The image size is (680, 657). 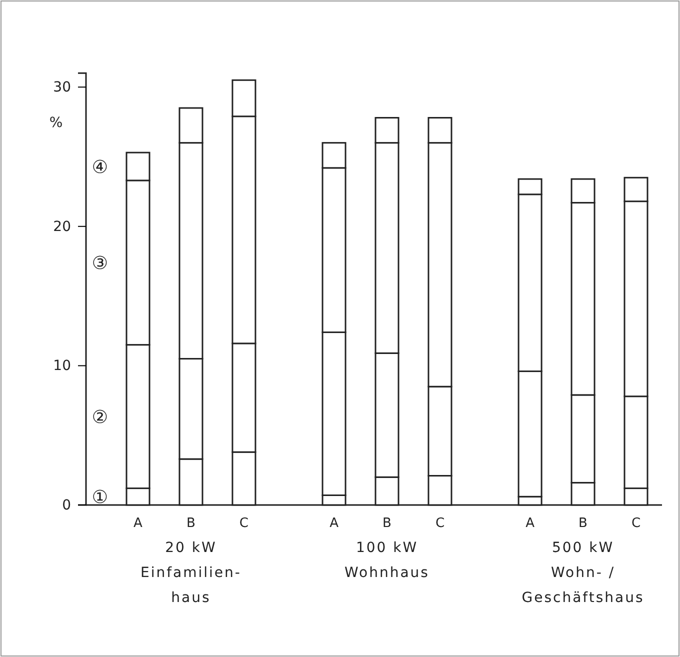 What do you see at coordinates (100, 417) in the screenshot?
I see `series-label: ②` at bounding box center [100, 417].